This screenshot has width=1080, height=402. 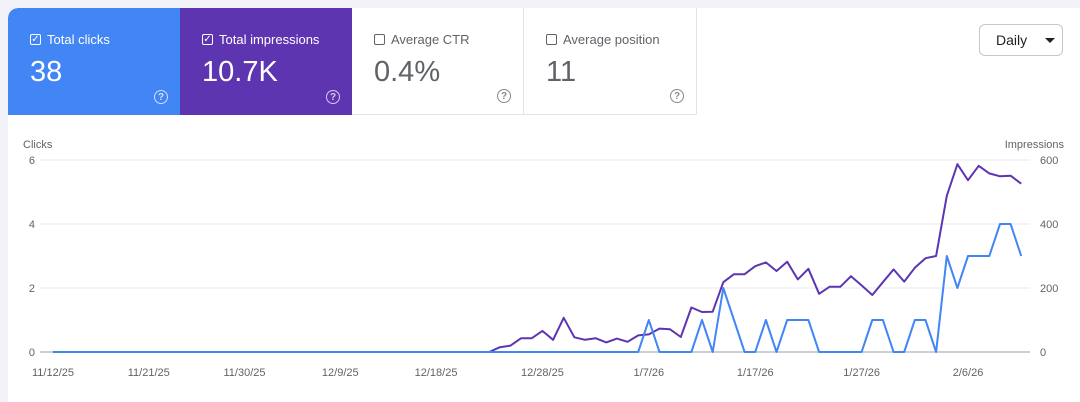 I want to click on y-tick-left: 2, so click(x=32, y=289).